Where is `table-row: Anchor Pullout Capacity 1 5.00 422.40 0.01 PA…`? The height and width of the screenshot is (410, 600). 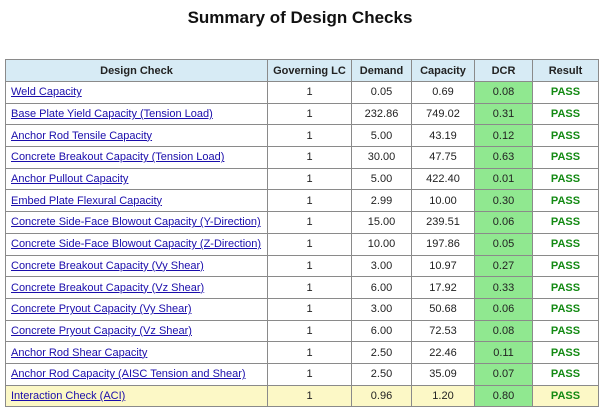
table-row: Anchor Pullout Capacity 1 5.00 422.40 0.01 PA… is located at coordinates (302, 179).